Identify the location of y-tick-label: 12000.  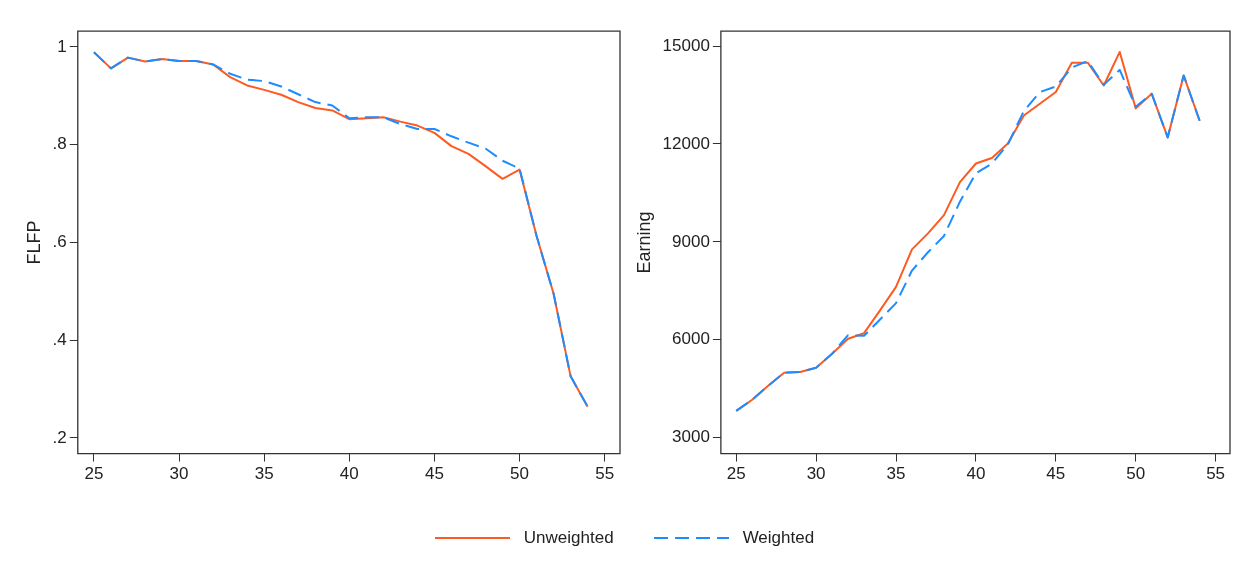
(686, 143).